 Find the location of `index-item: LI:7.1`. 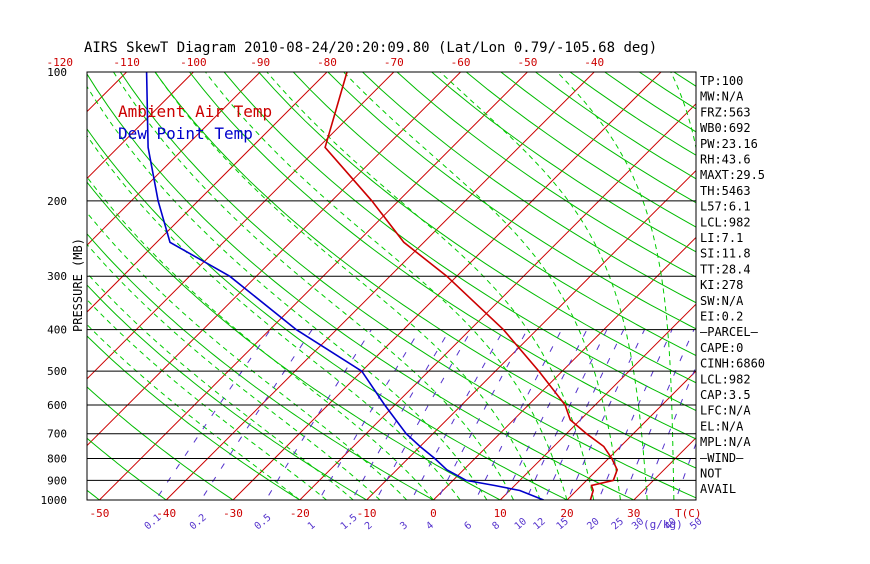

index-item: LI:7.1 is located at coordinates (721, 238).